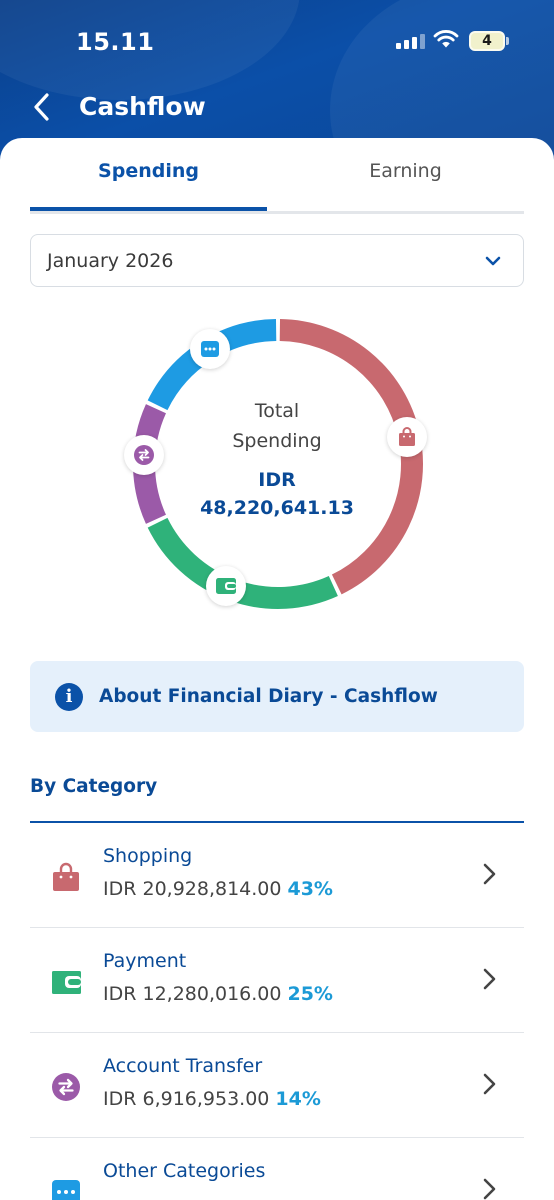  I want to click on donut-chip-payment, so click(226, 586).